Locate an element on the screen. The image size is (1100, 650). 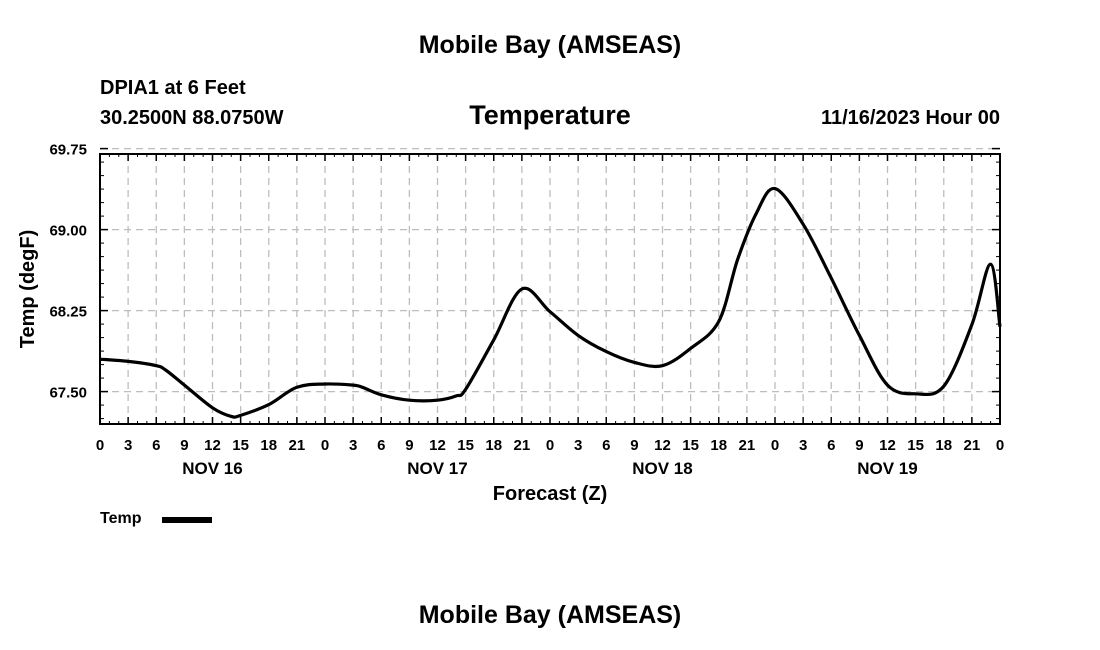
coordinates-label: 30.2500N 88.0750W is located at coordinates (192, 118).